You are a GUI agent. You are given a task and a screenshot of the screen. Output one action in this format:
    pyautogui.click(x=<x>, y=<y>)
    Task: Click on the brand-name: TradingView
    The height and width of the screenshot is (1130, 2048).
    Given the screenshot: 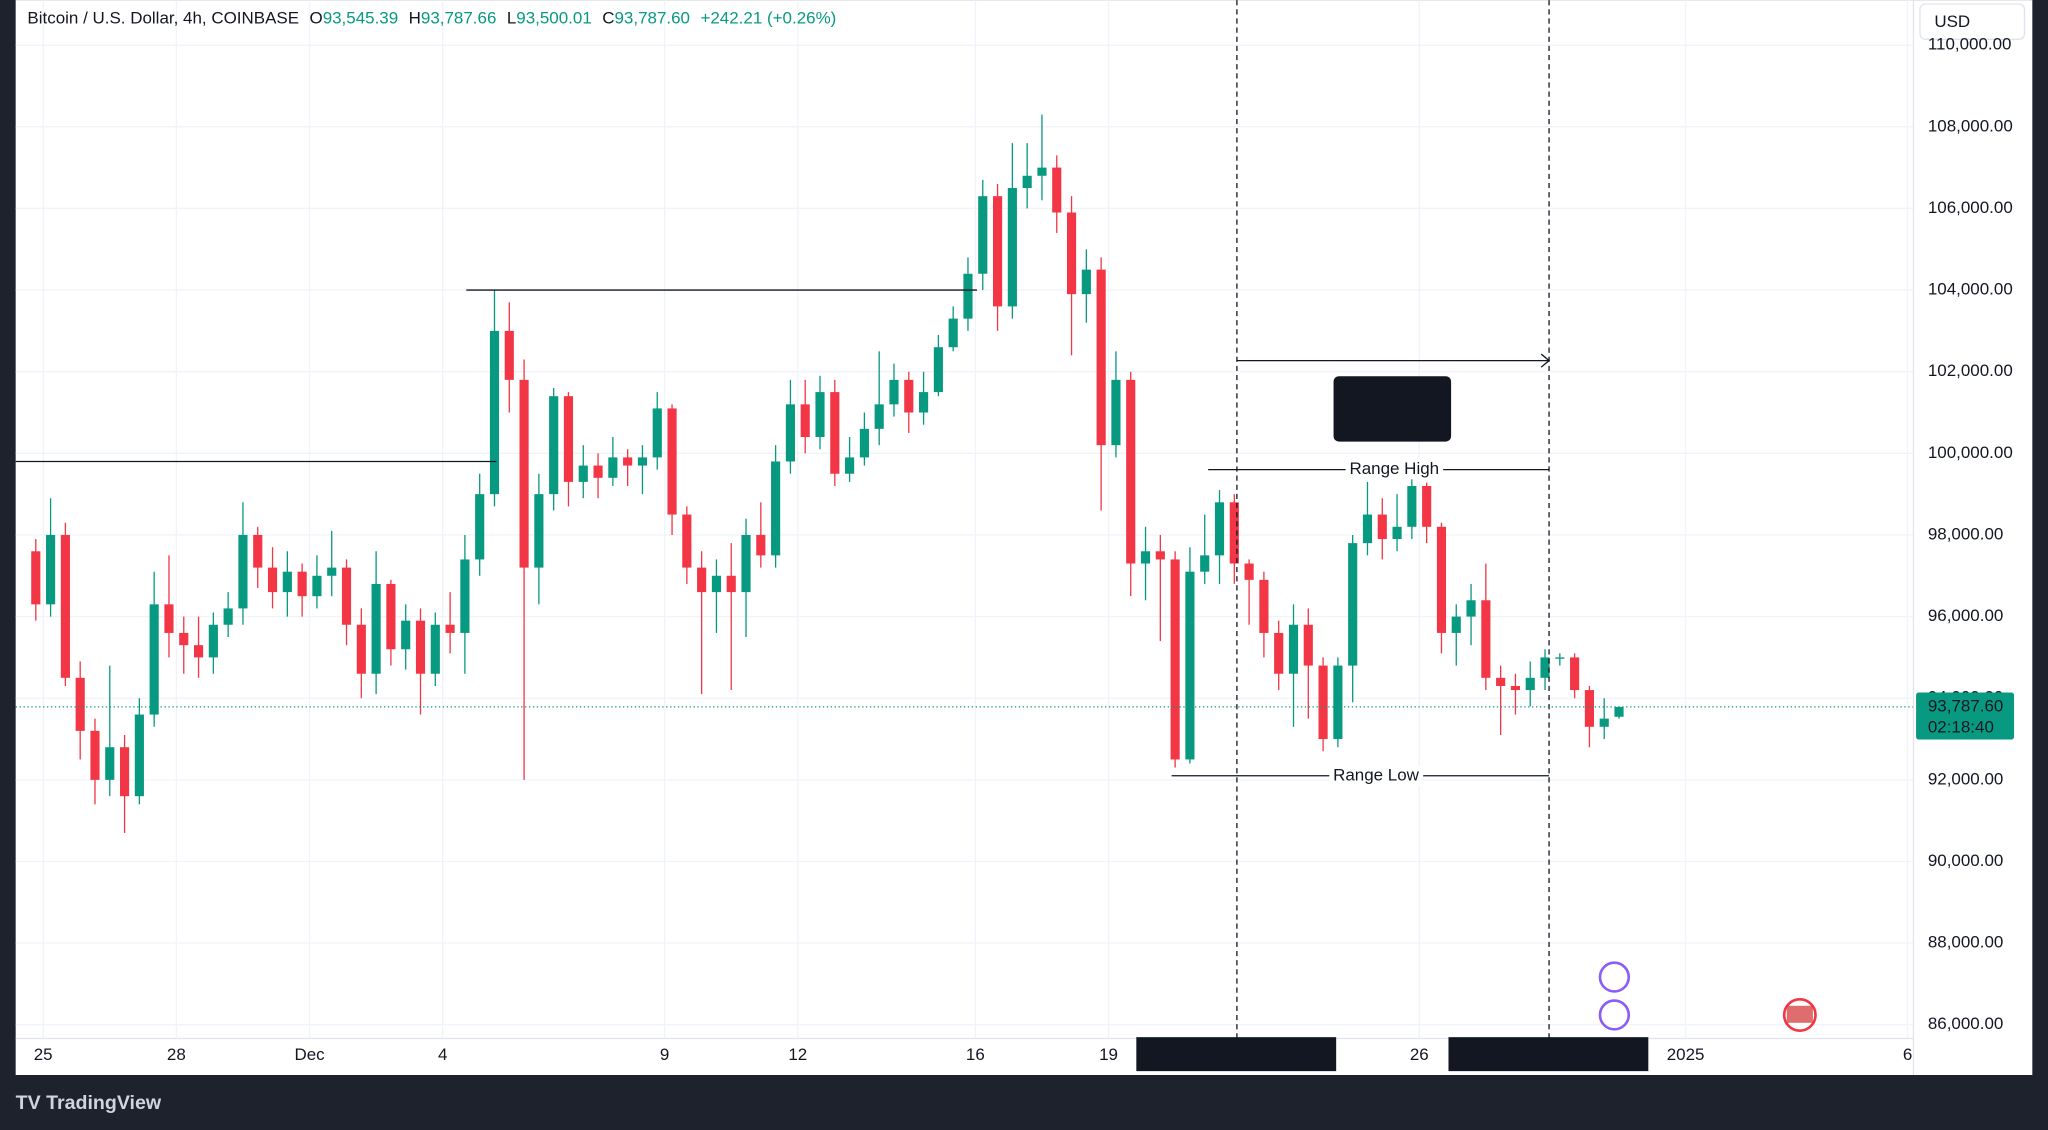 What is the action you would take?
    pyautogui.click(x=104, y=1103)
    